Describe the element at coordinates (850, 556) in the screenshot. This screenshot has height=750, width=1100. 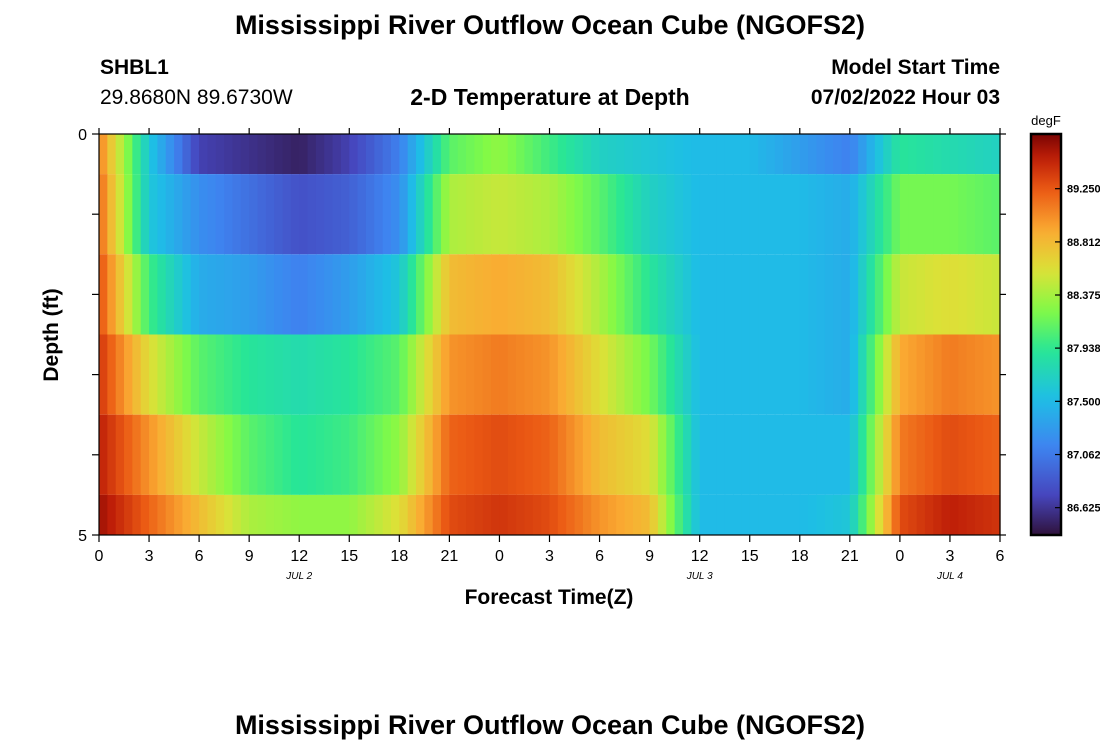
I see `x-tick-label: 21` at that location.